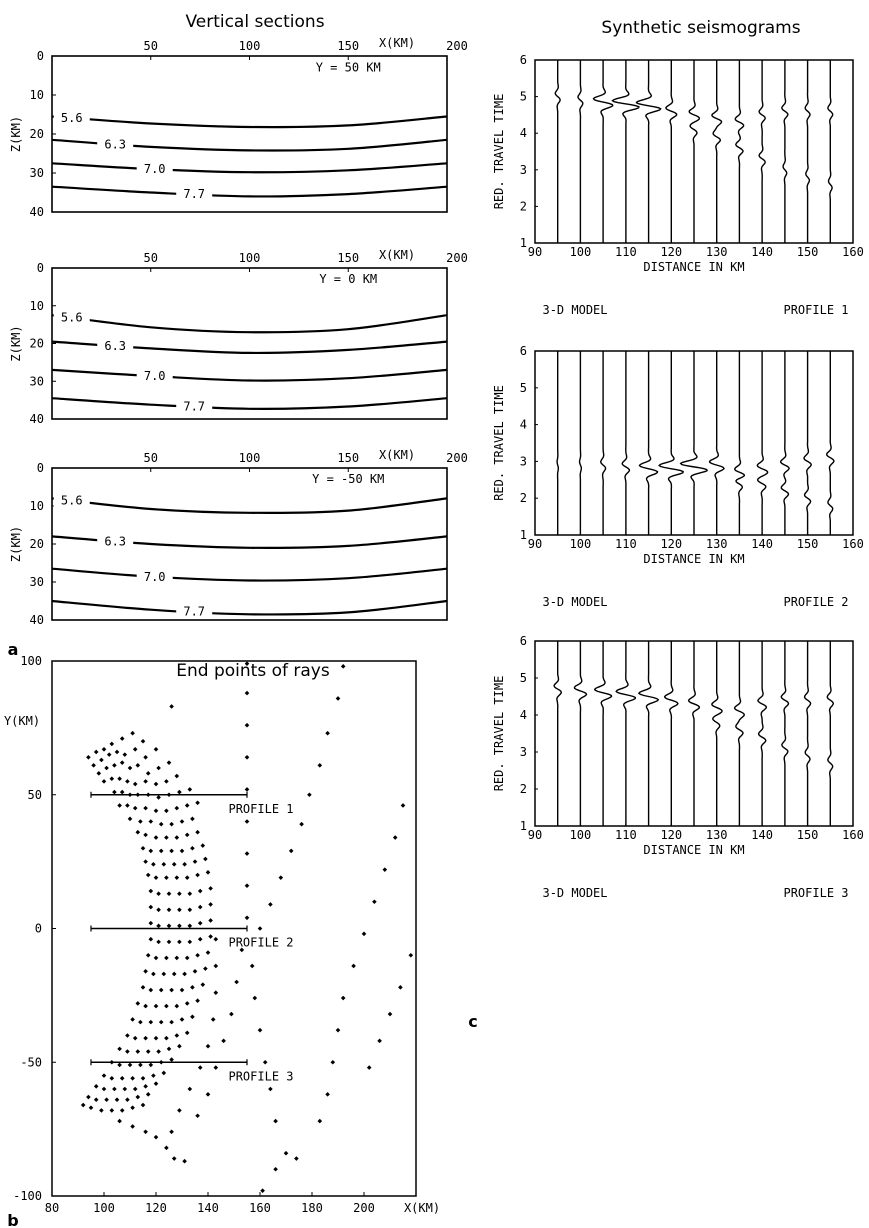  What do you see at coordinates (535, 544) in the screenshot?
I see `x-tick-label: 90` at bounding box center [535, 544].